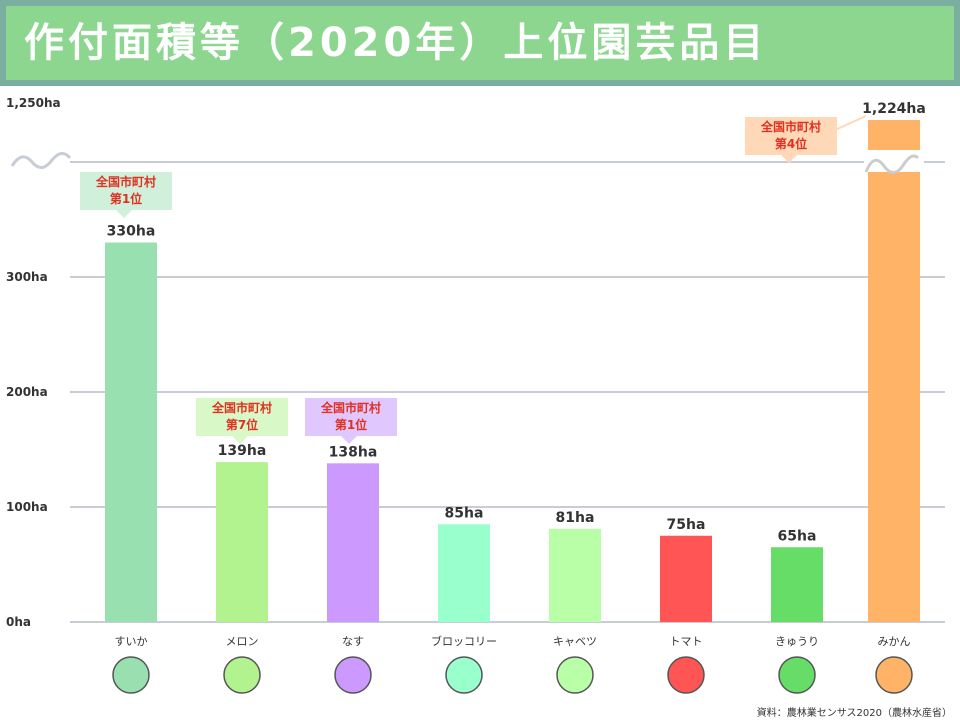 This screenshot has height=720, width=960. I want to click on data-label: 85ha, so click(464, 513).